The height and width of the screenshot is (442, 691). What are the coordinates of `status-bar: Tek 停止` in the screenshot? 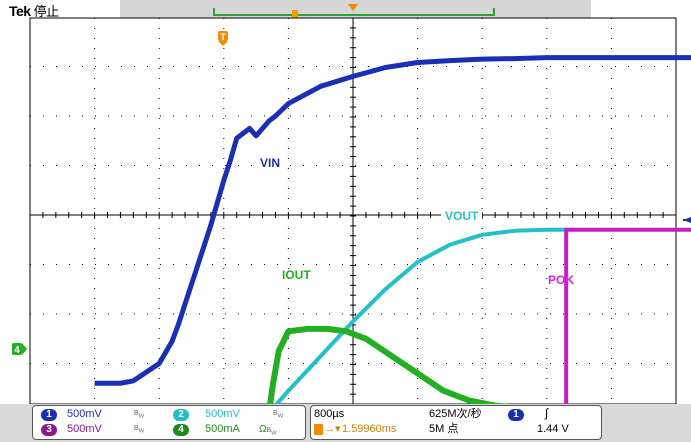 It's located at (345, 10).